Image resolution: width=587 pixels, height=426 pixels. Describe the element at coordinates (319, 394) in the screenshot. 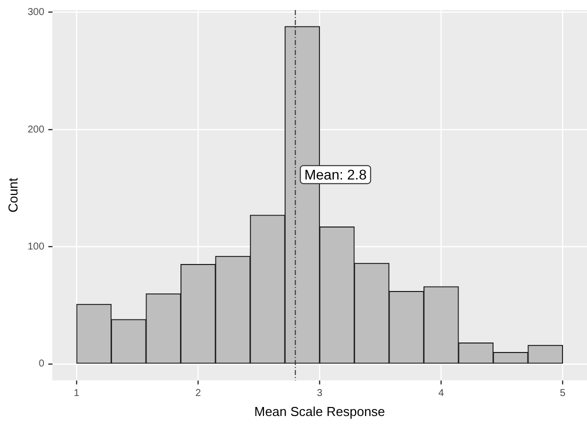

I see `x-tick-label: 3` at that location.